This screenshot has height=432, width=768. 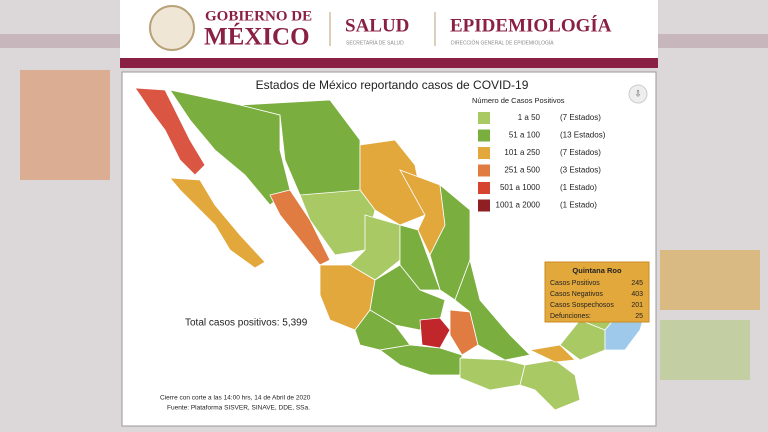 I want to click on total-label: Total casos positivos: 5,399, so click(x=246, y=323).